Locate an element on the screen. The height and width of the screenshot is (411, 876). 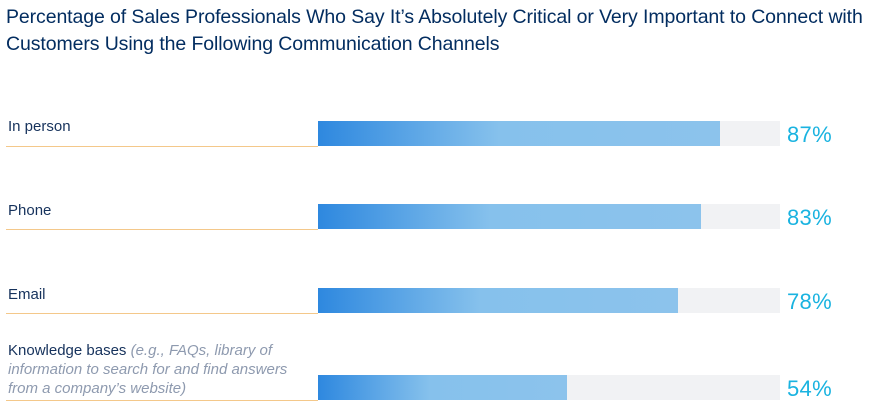
value-label-knowledge-bases: 54% is located at coordinates (809, 388).